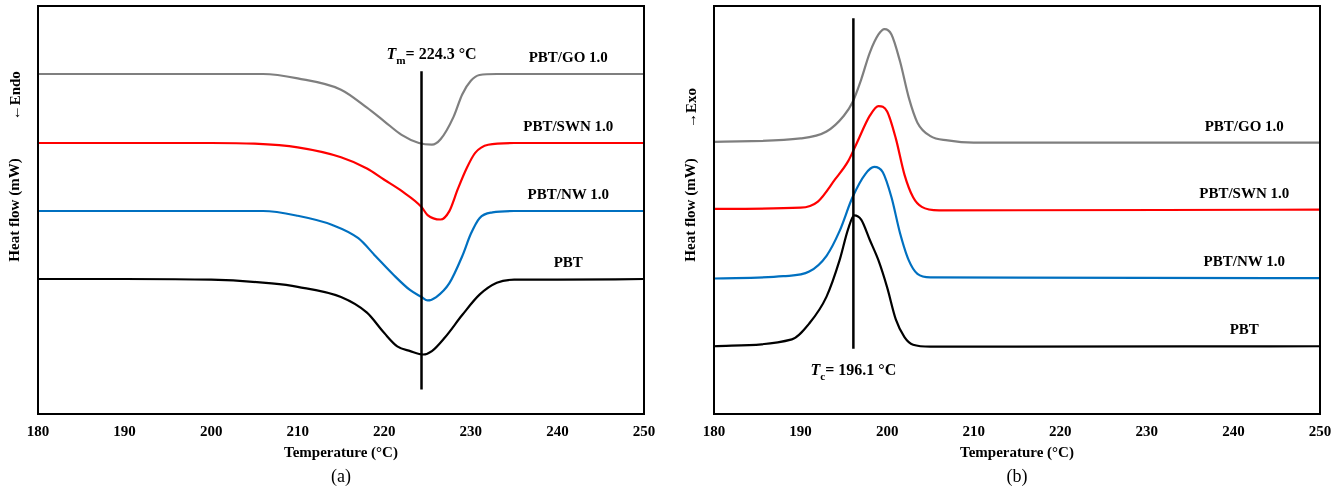 The width and height of the screenshot is (1341, 493). Describe the element at coordinates (341, 476) in the screenshot. I see `text: (a)` at that location.